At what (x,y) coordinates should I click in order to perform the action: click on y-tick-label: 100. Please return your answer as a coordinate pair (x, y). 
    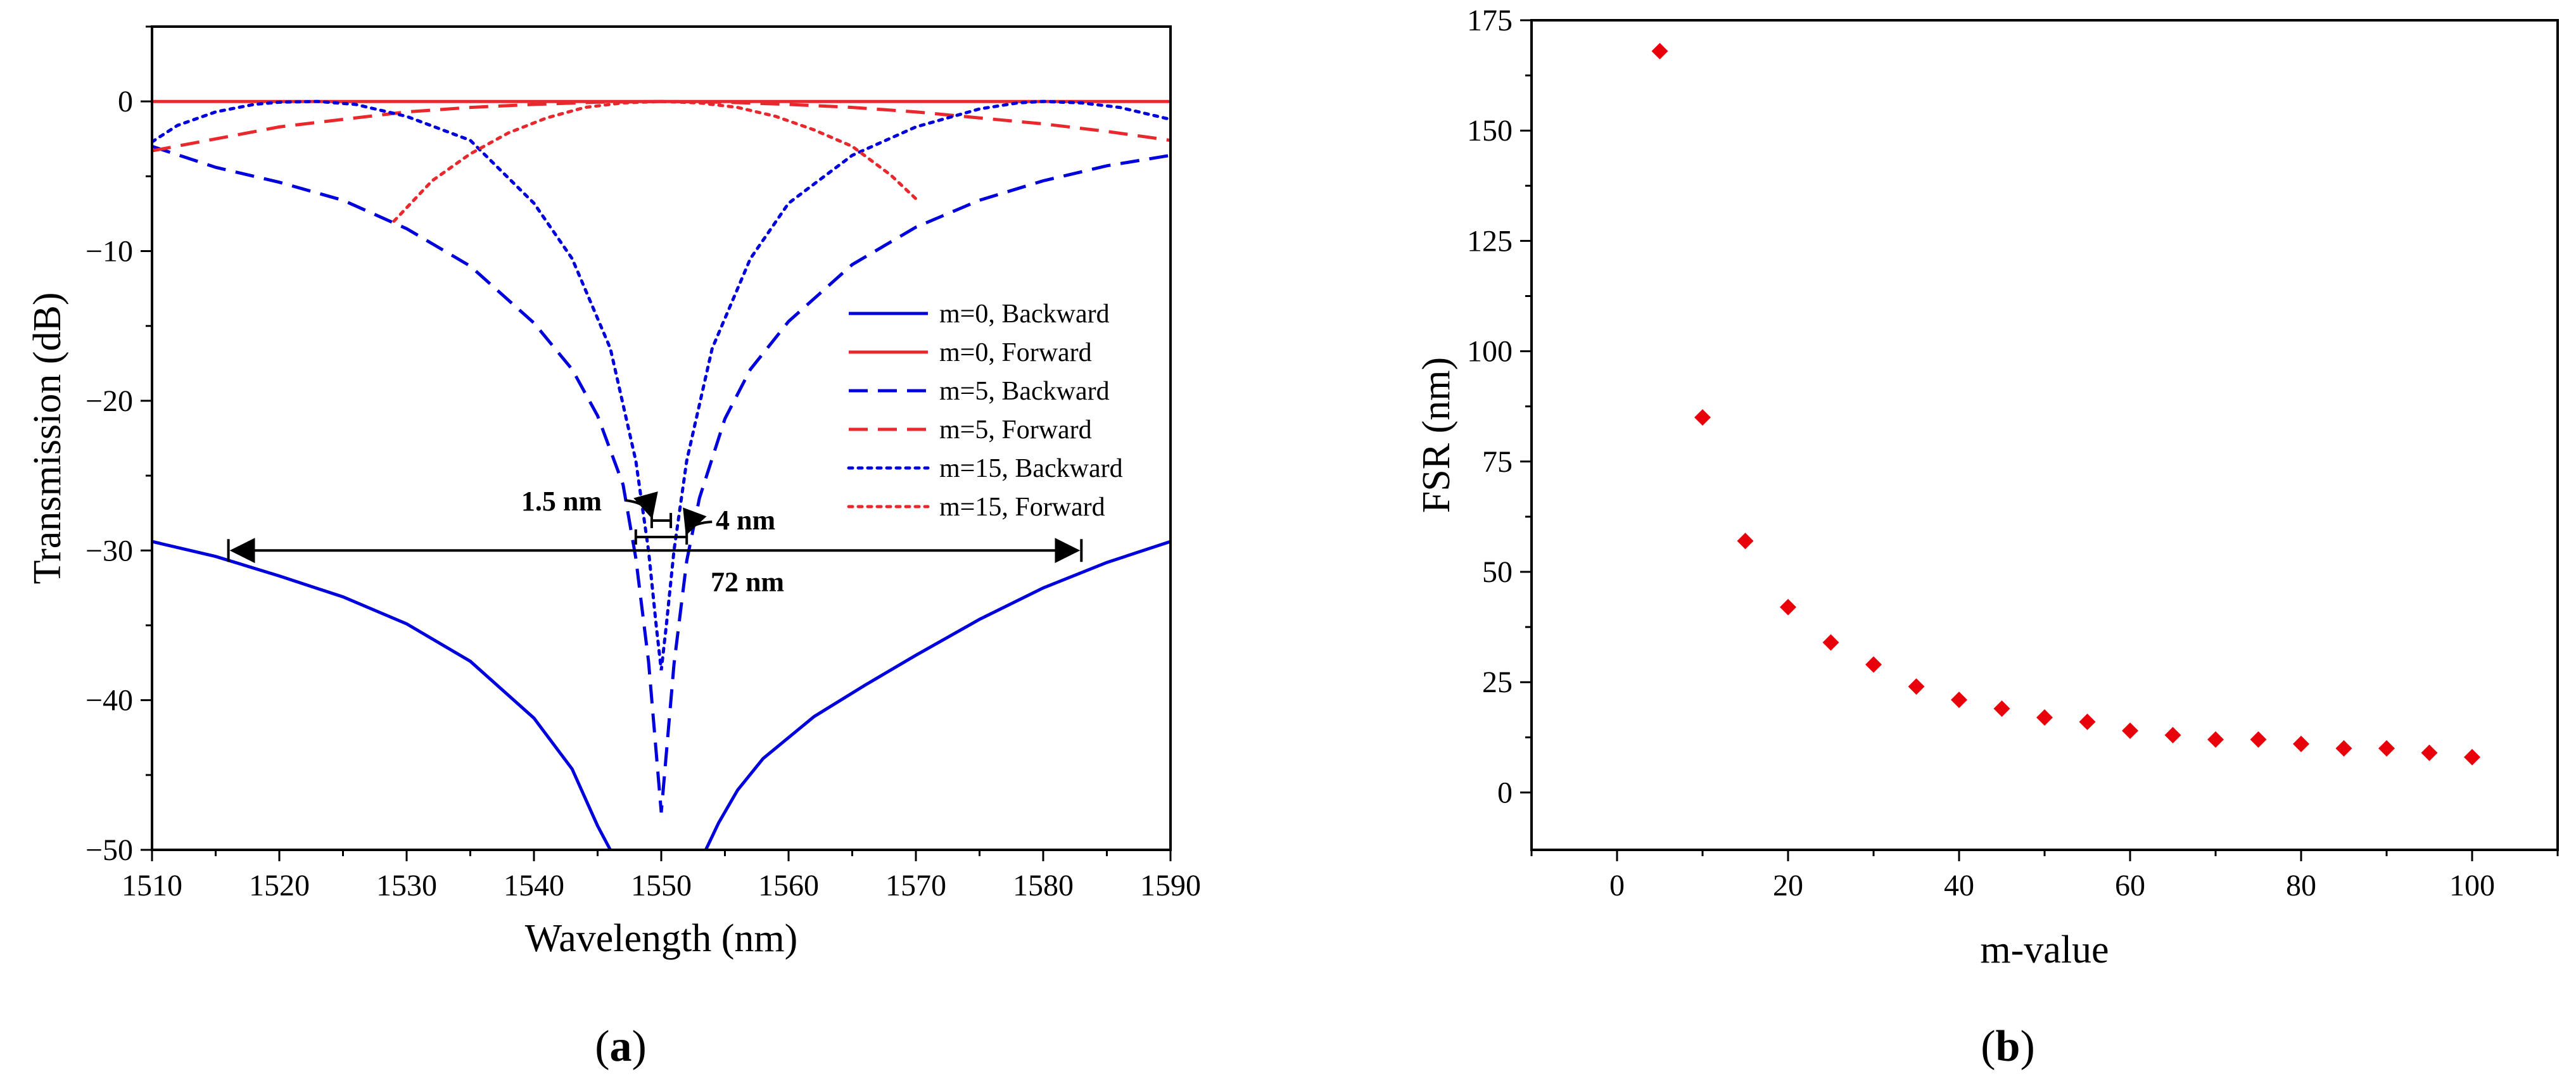
    Looking at the image, I should click on (1490, 352).